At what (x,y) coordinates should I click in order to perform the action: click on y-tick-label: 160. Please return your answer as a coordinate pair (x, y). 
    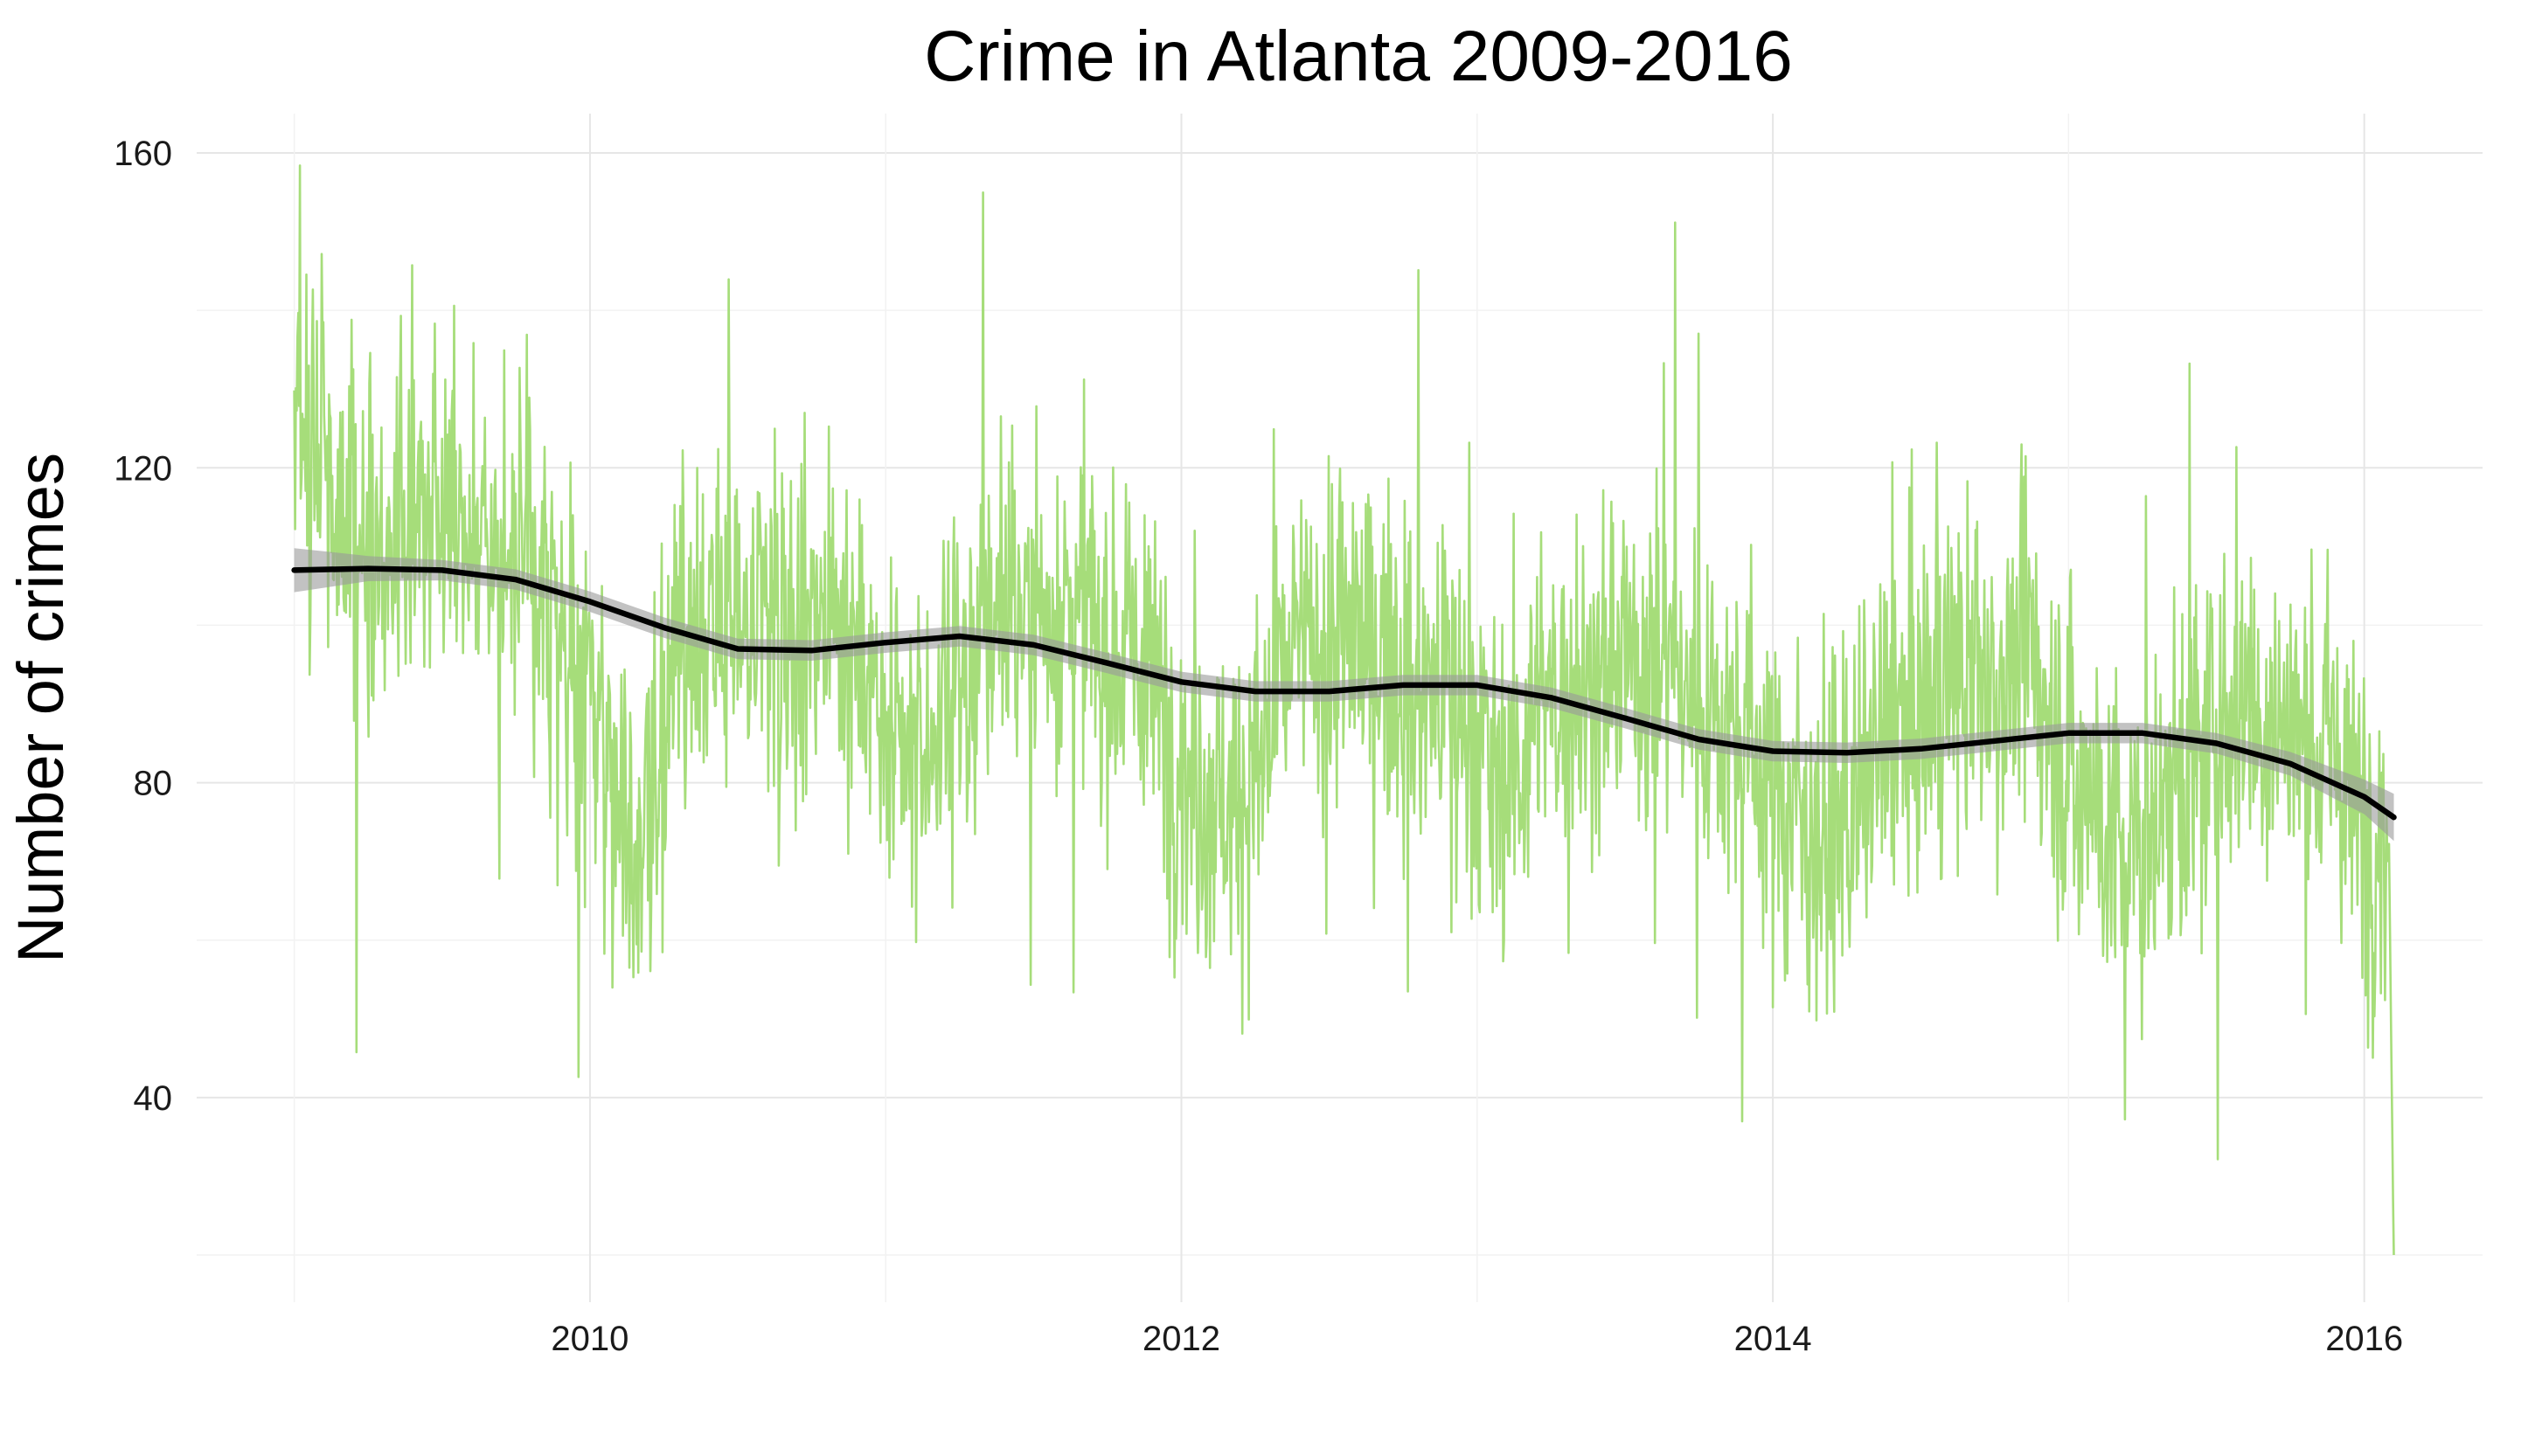
    Looking at the image, I should click on (143, 154).